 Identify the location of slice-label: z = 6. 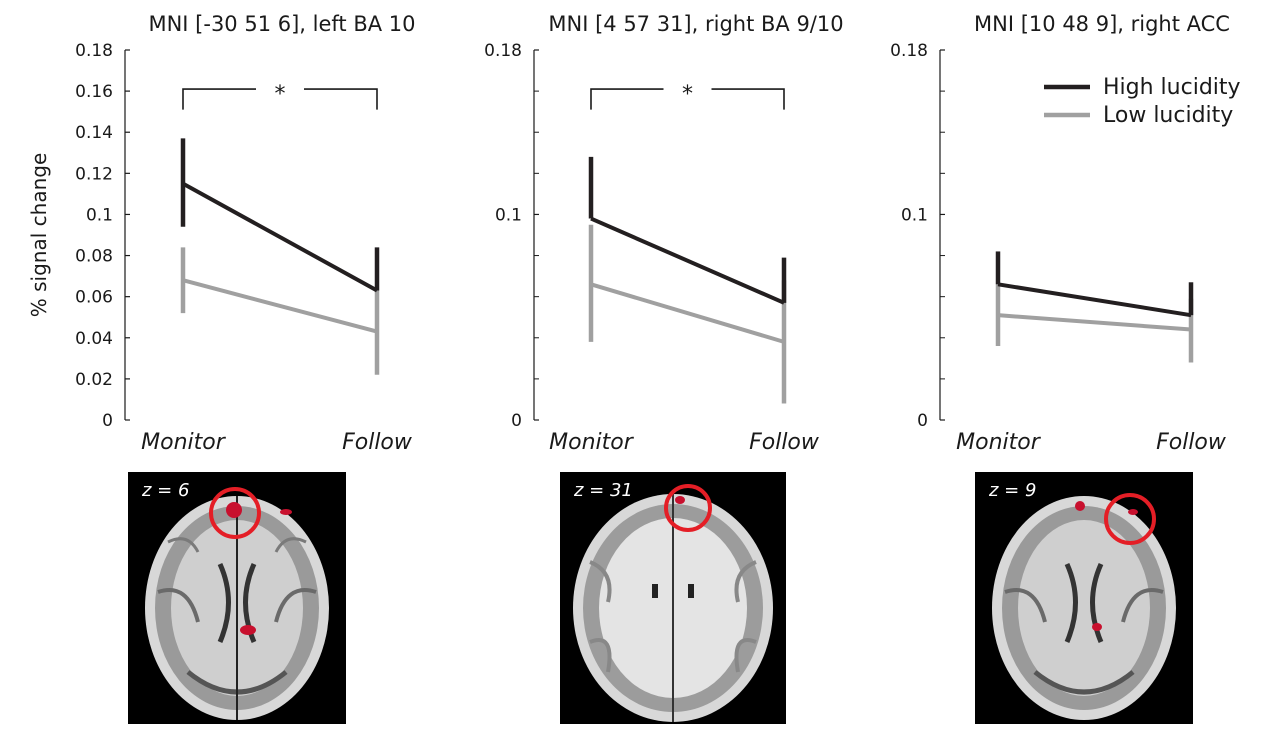
(166, 490).